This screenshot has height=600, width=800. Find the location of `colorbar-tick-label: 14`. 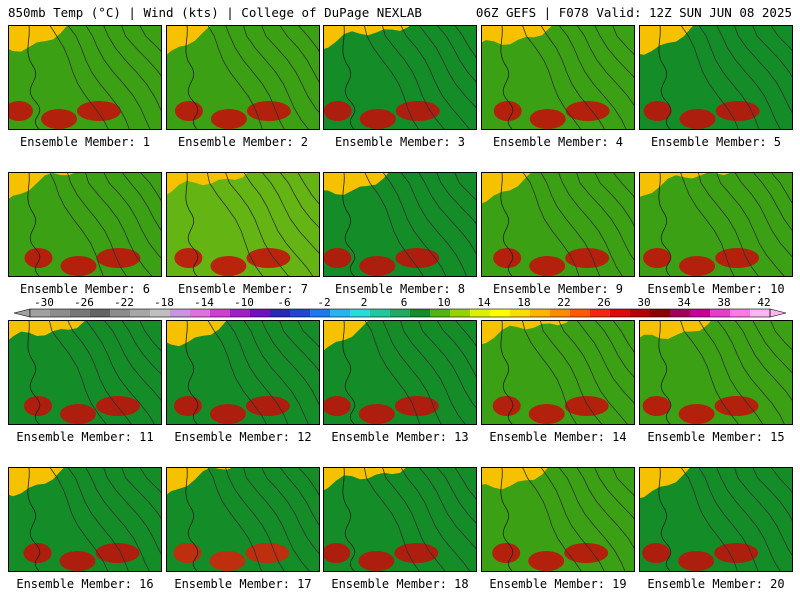

colorbar-tick-label: 14 is located at coordinates (484, 302).